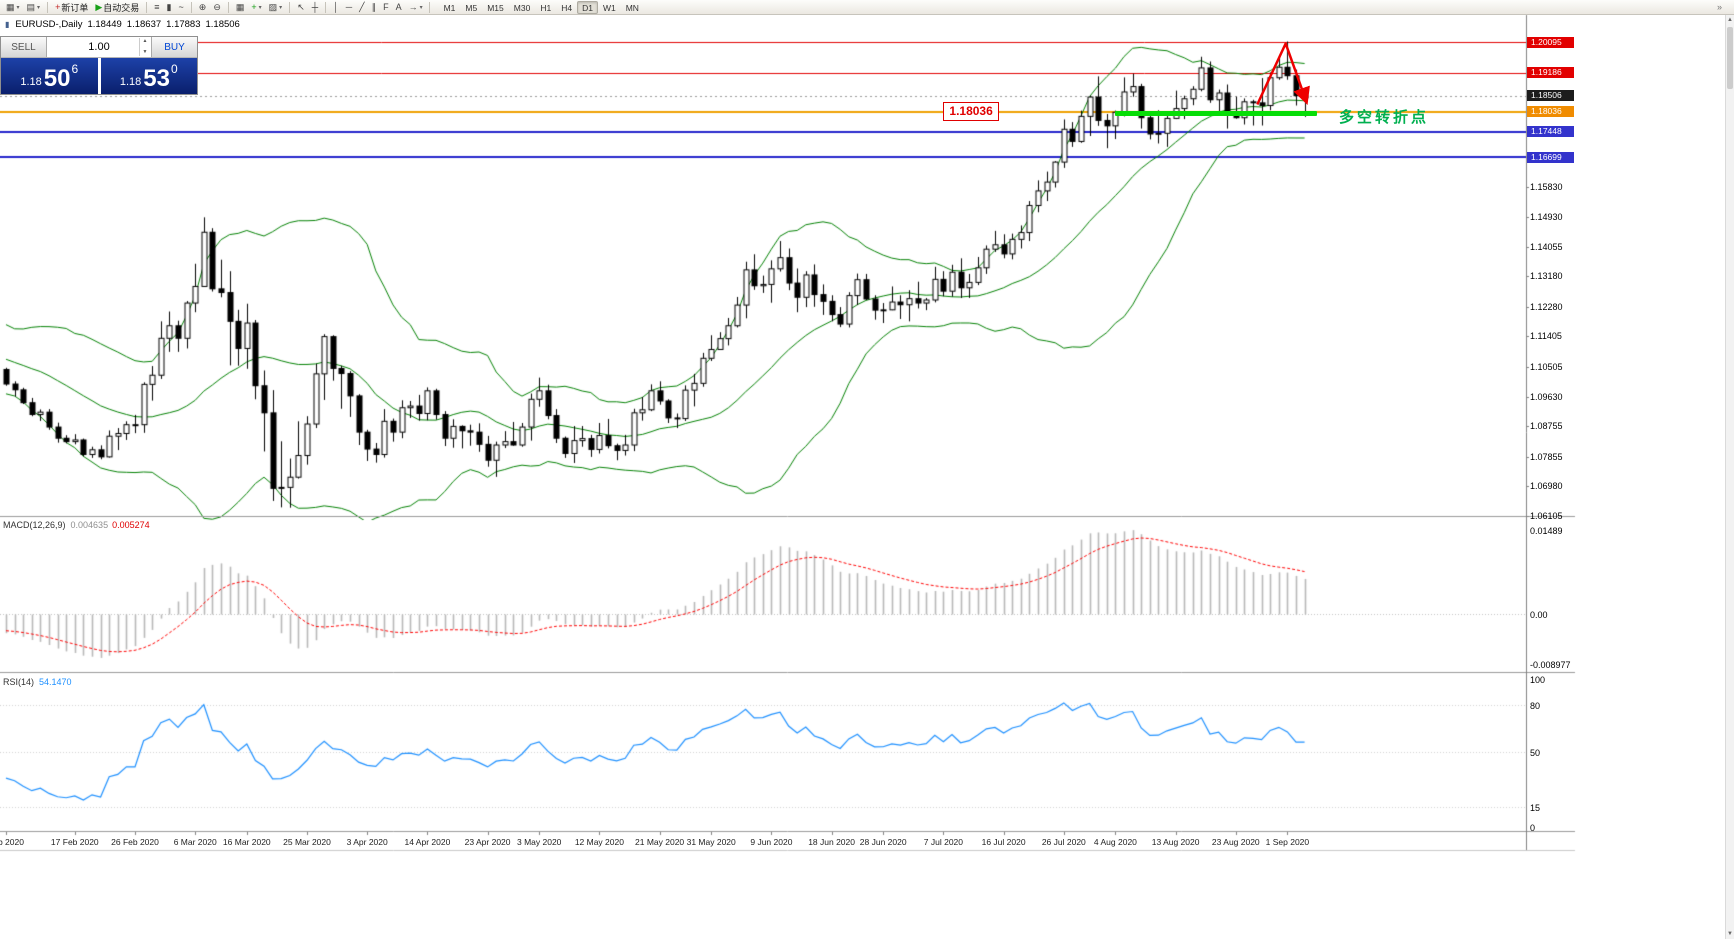 This screenshot has width=1734, height=939. Describe the element at coordinates (609, 7) in the screenshot. I see `timeframe-w1-button: W1` at that location.